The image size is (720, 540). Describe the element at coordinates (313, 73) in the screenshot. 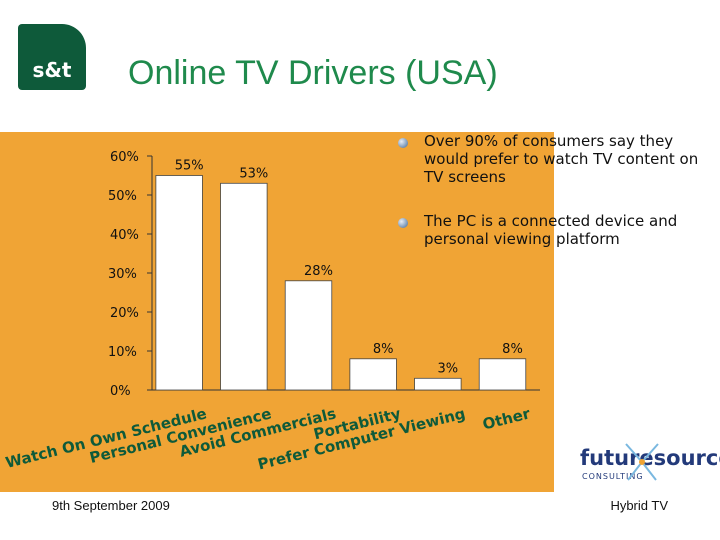

I see `page-title: Online TV Drivers (USA)` at that location.